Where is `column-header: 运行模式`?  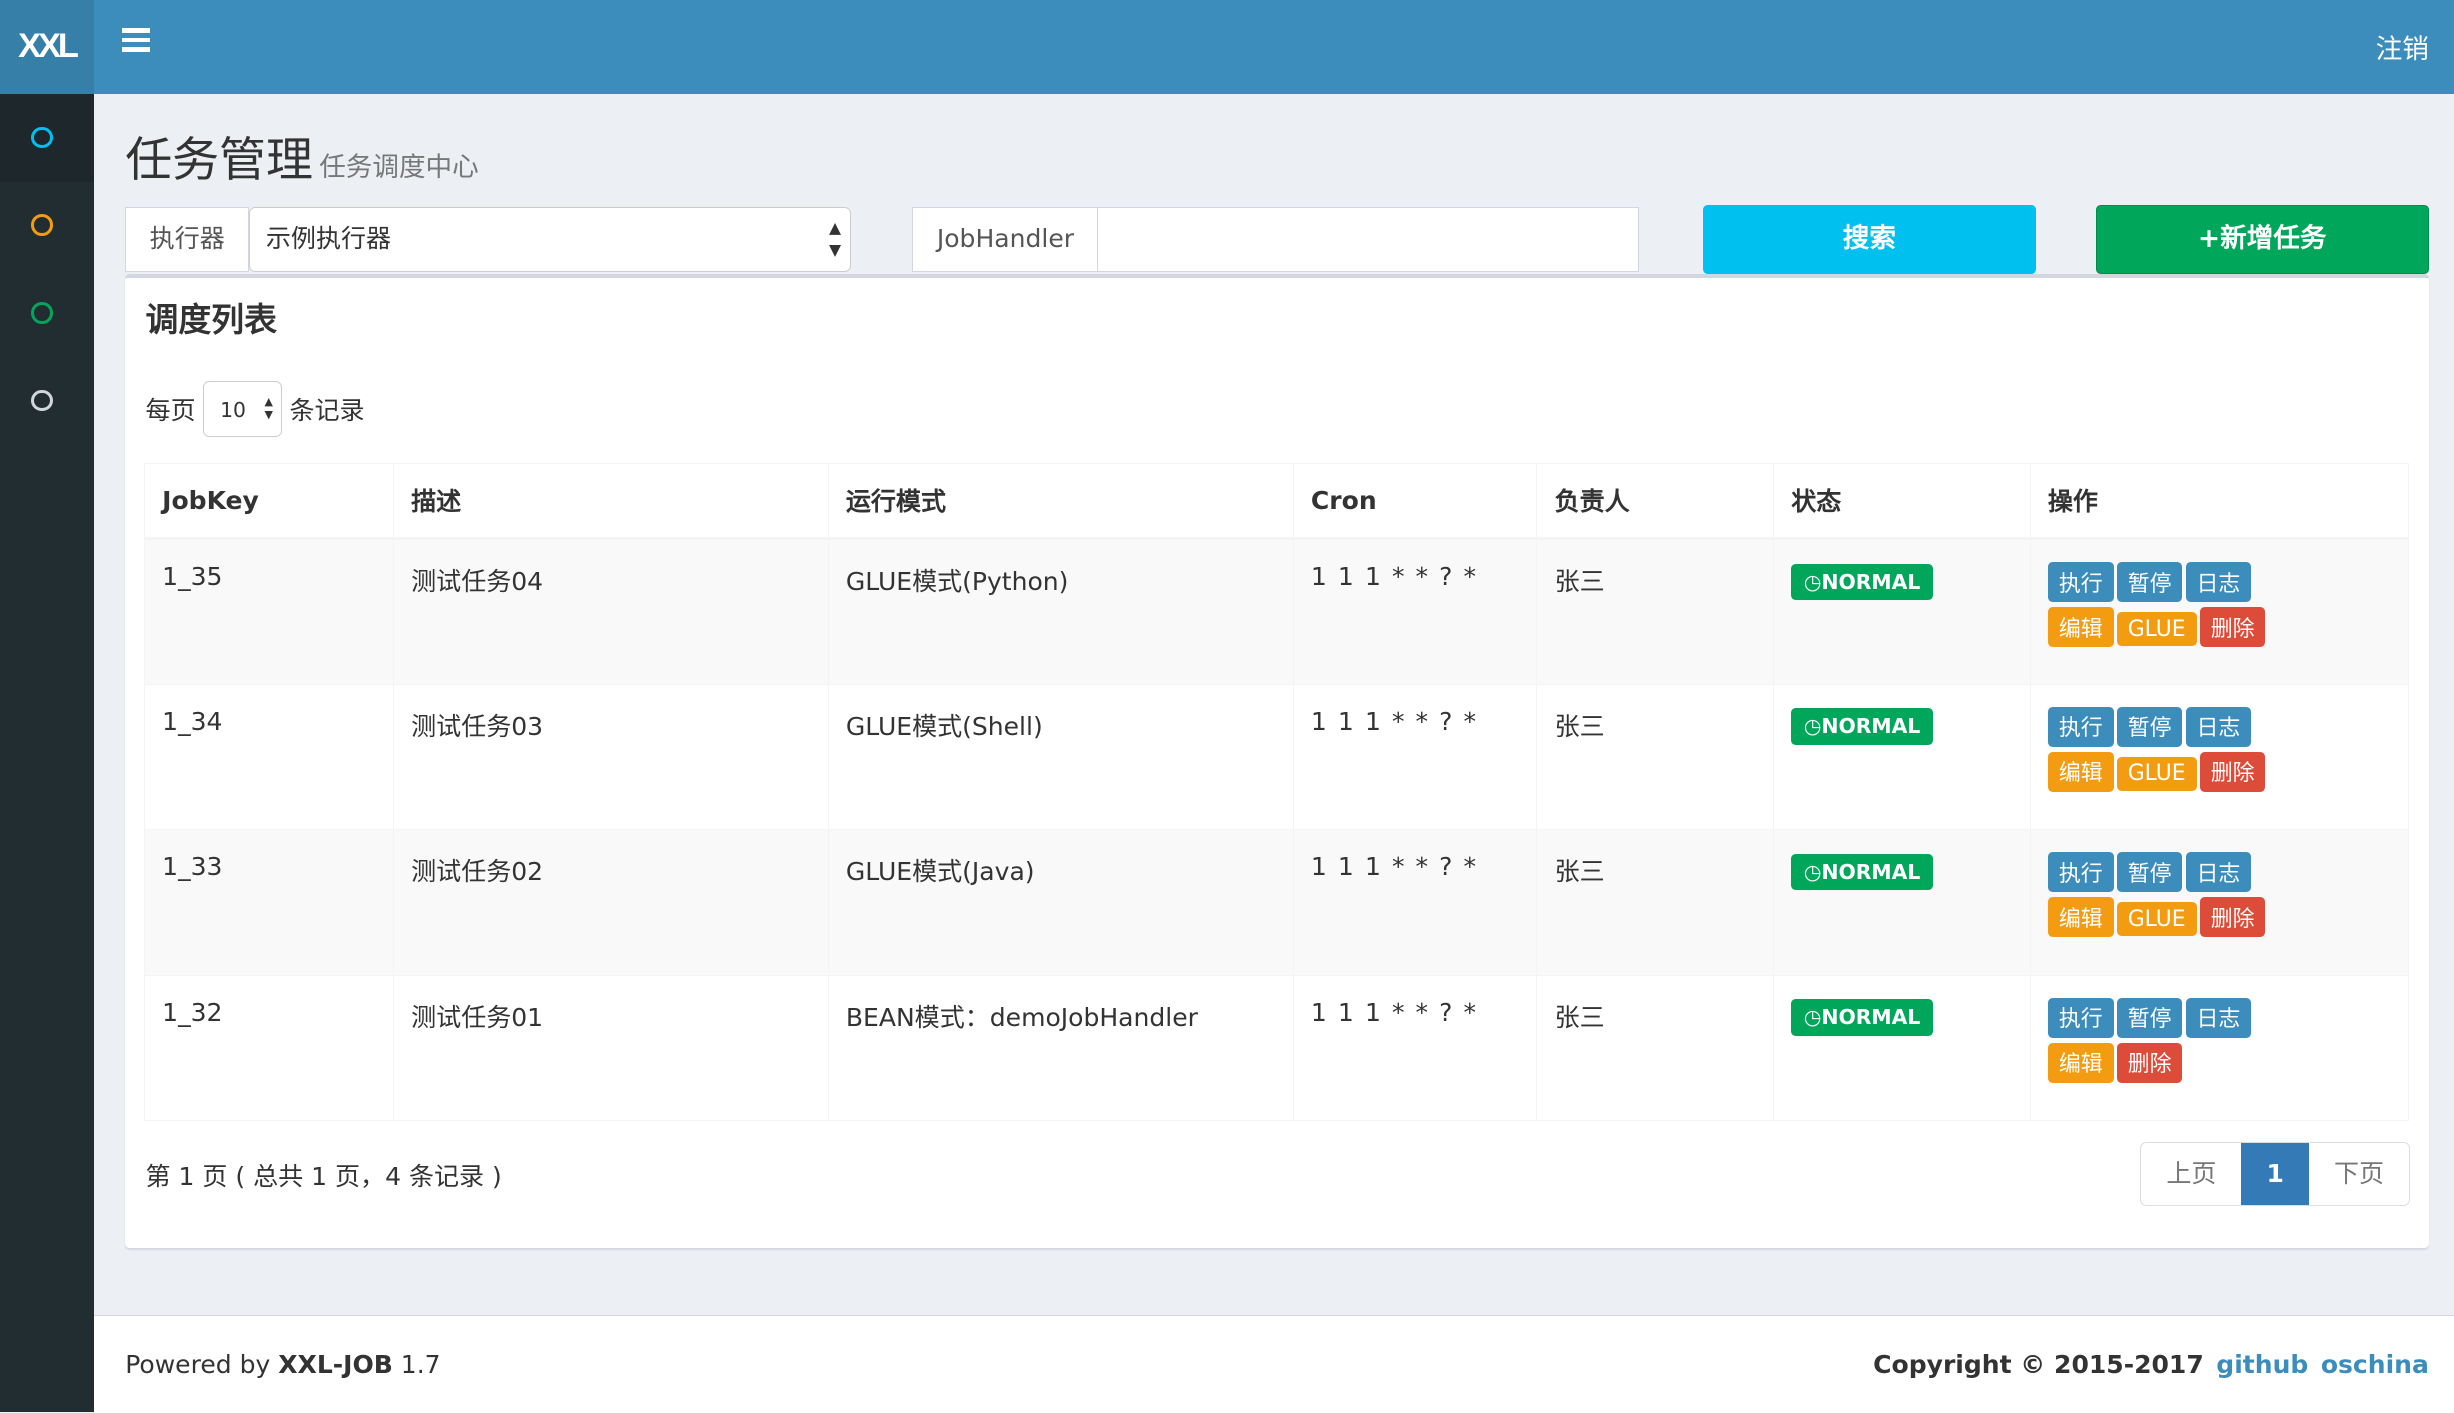 column-header: 运行模式 is located at coordinates (1060, 501).